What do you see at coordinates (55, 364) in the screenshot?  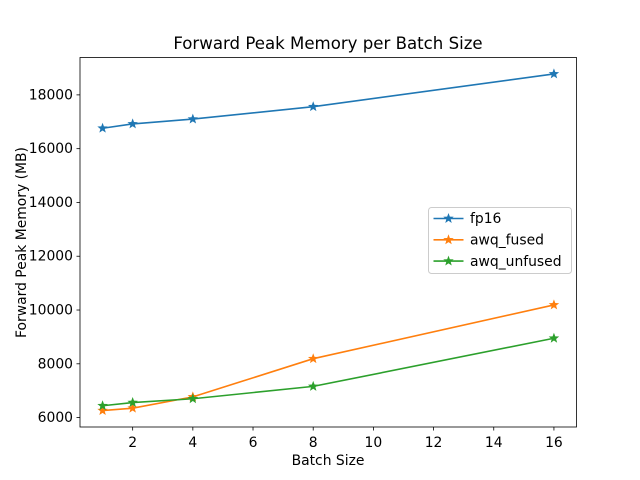 I see `y-tick-label: 8000` at bounding box center [55, 364].